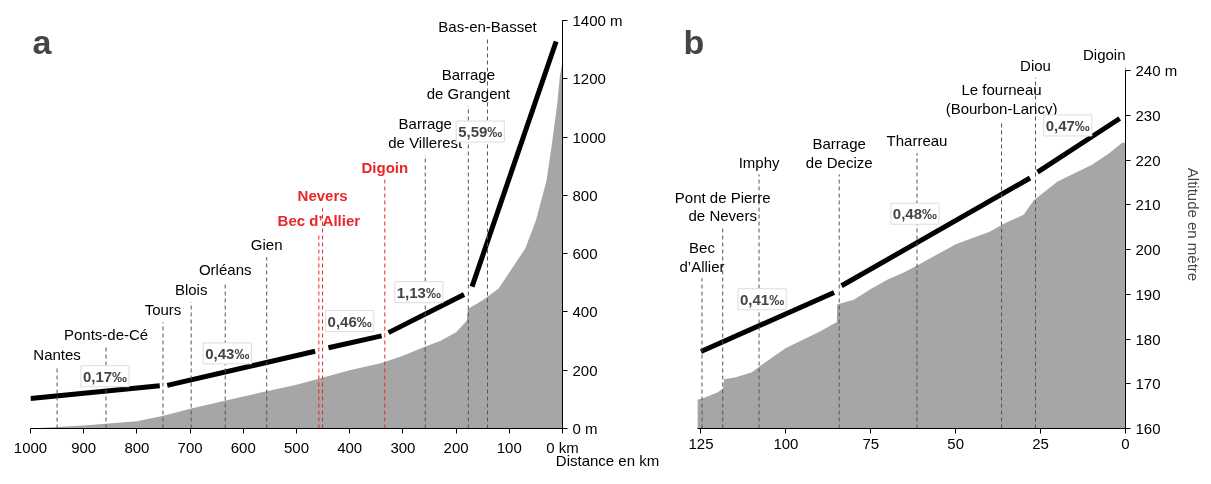 This screenshot has width=1211, height=484. Describe the element at coordinates (1194, 224) in the screenshot. I see `y-axis-title: Altitude en mètre` at that location.